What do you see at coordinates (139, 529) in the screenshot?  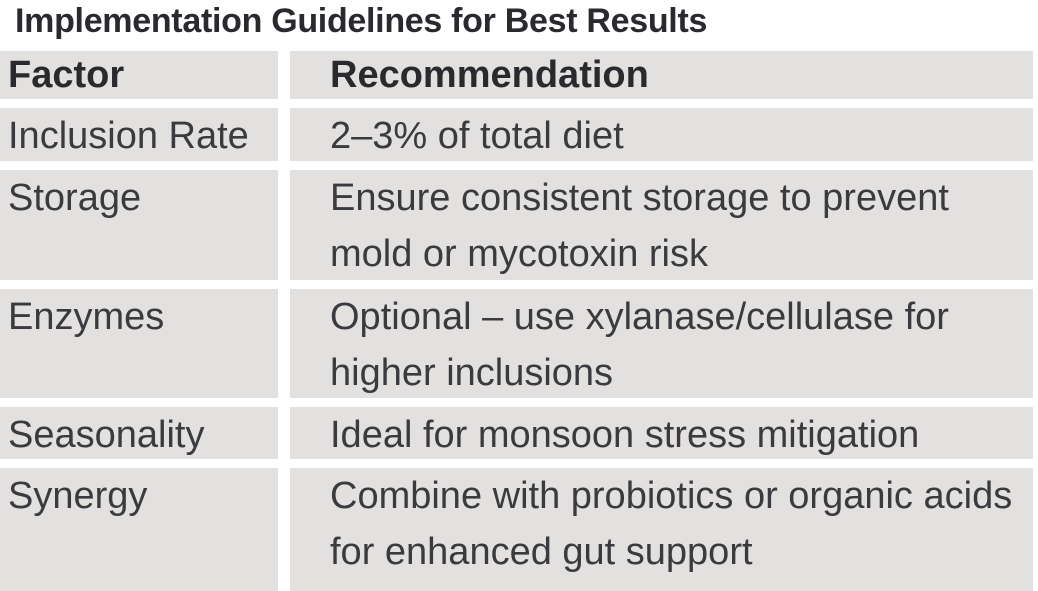 I see `factor-cell-synergy: Synergy` at bounding box center [139, 529].